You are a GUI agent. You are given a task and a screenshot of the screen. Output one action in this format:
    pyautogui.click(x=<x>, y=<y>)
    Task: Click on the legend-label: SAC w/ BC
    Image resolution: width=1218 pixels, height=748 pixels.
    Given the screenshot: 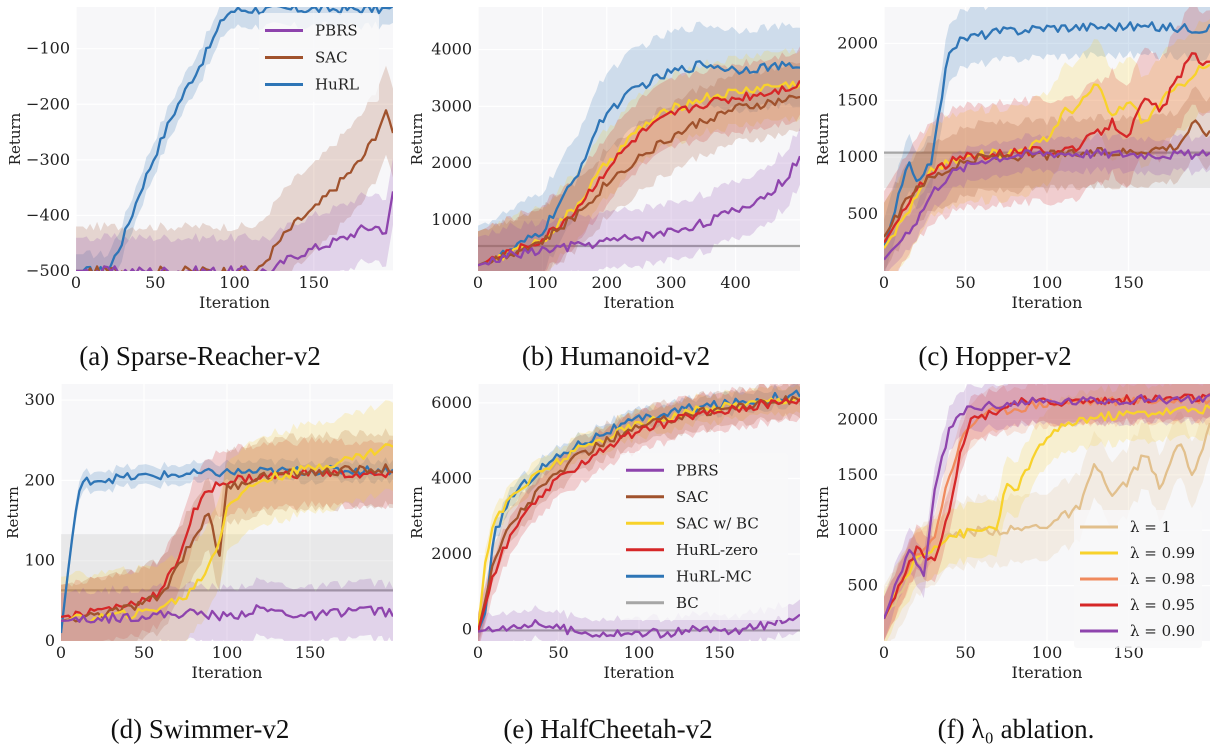 What is the action you would take?
    pyautogui.click(x=717, y=523)
    